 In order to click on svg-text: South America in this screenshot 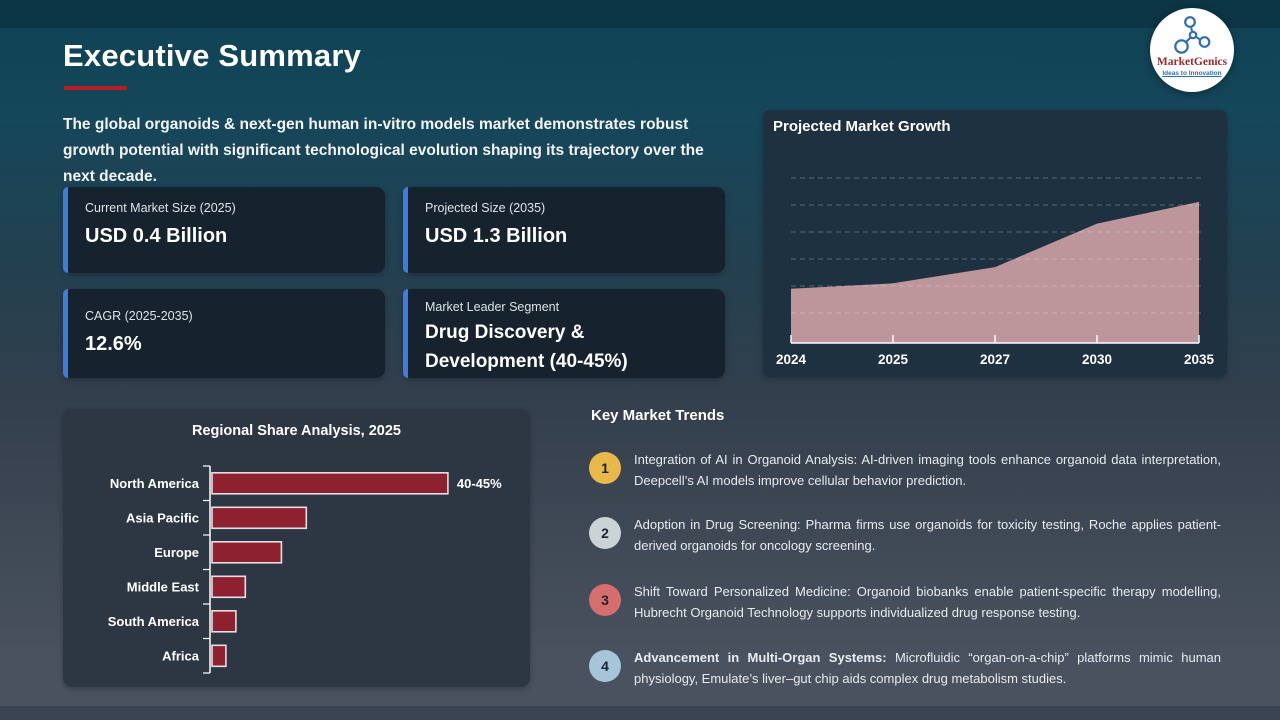, I will do `click(154, 621)`.